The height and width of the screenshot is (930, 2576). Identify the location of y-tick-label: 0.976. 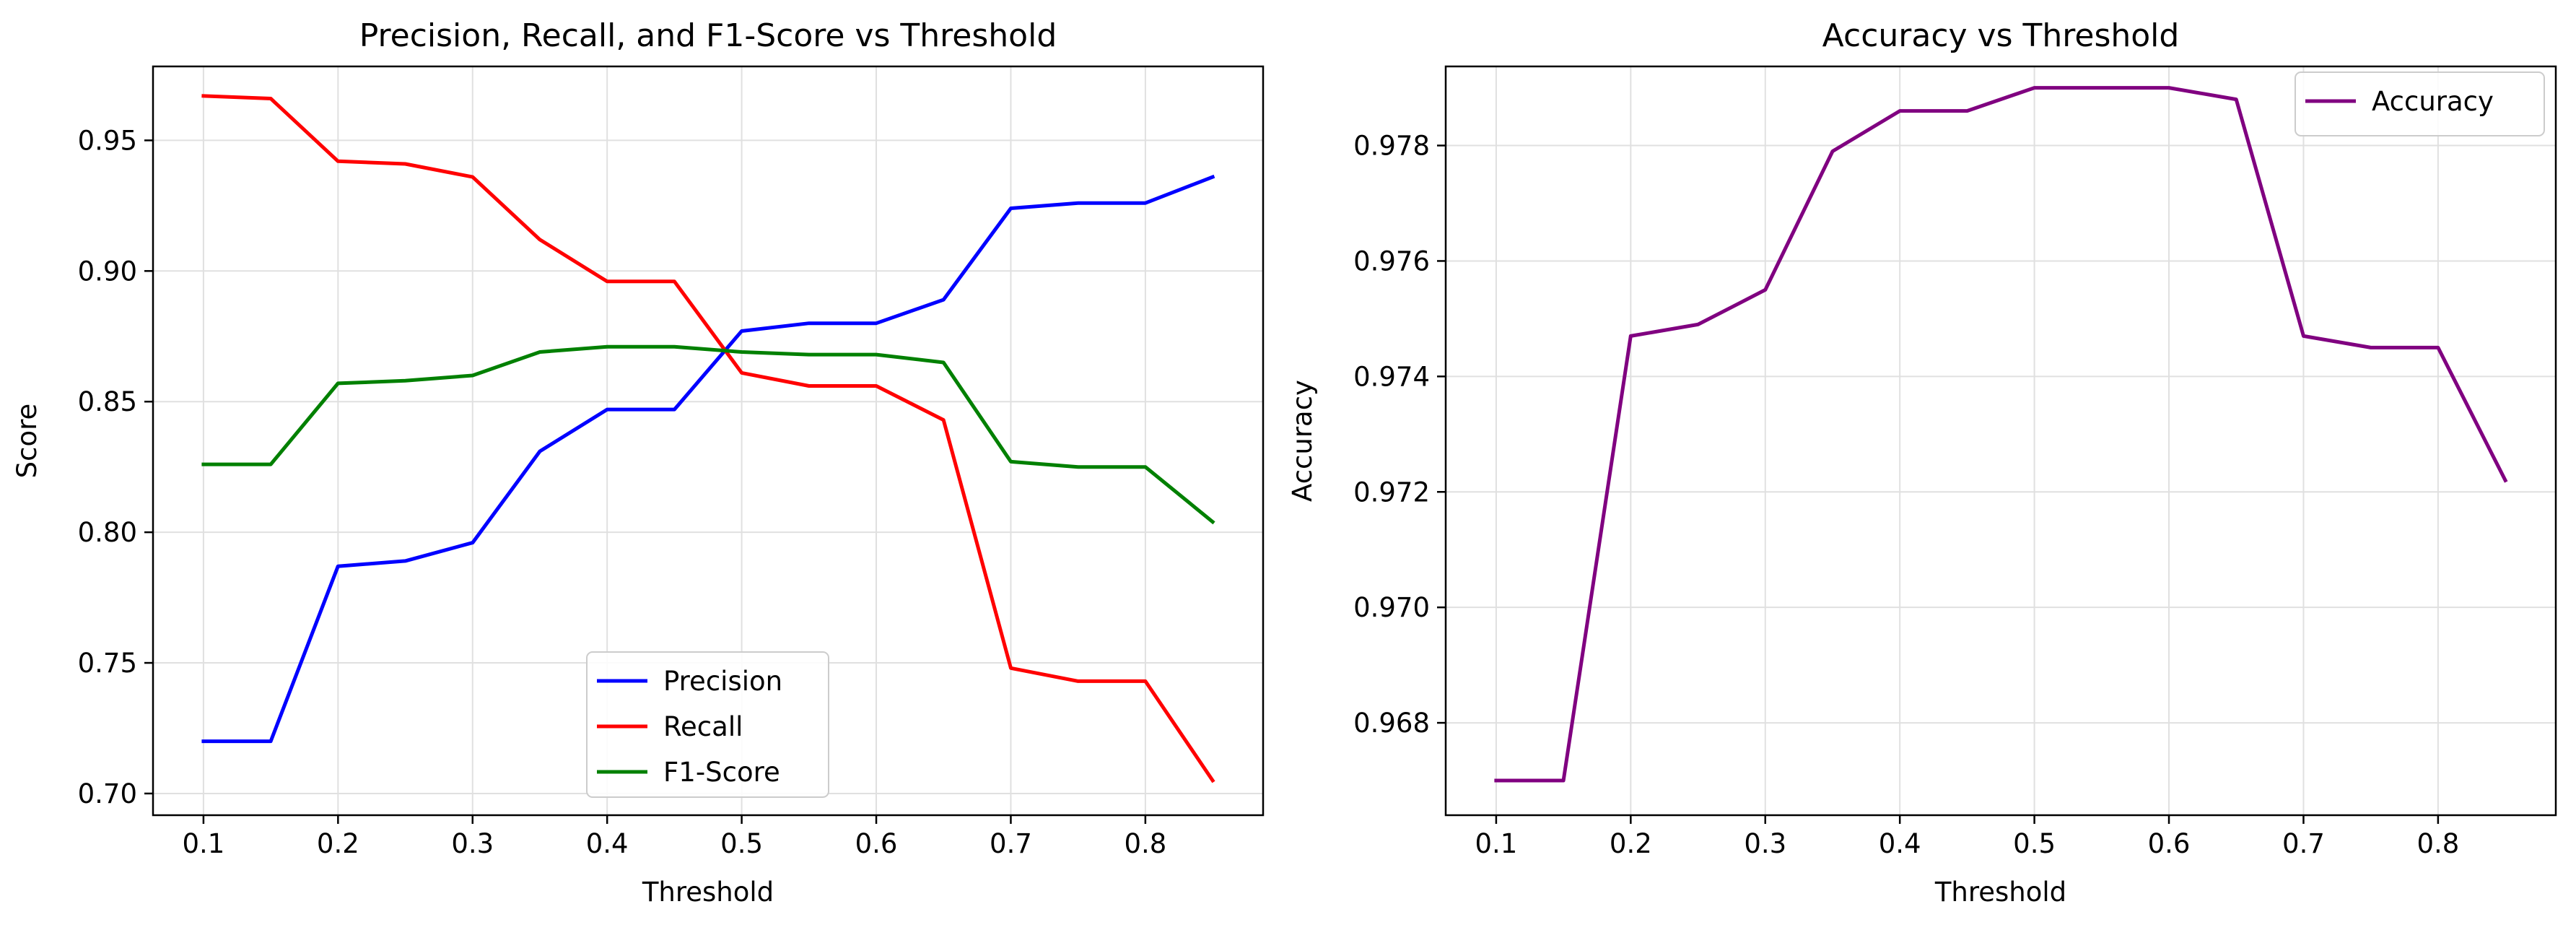
(1391, 261).